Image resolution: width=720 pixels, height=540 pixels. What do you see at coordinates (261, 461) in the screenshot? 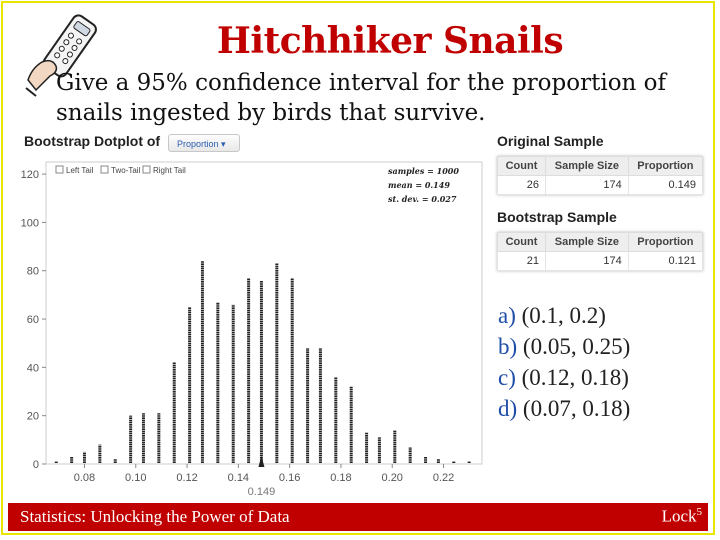
I see `mean-marker-triangle` at bounding box center [261, 461].